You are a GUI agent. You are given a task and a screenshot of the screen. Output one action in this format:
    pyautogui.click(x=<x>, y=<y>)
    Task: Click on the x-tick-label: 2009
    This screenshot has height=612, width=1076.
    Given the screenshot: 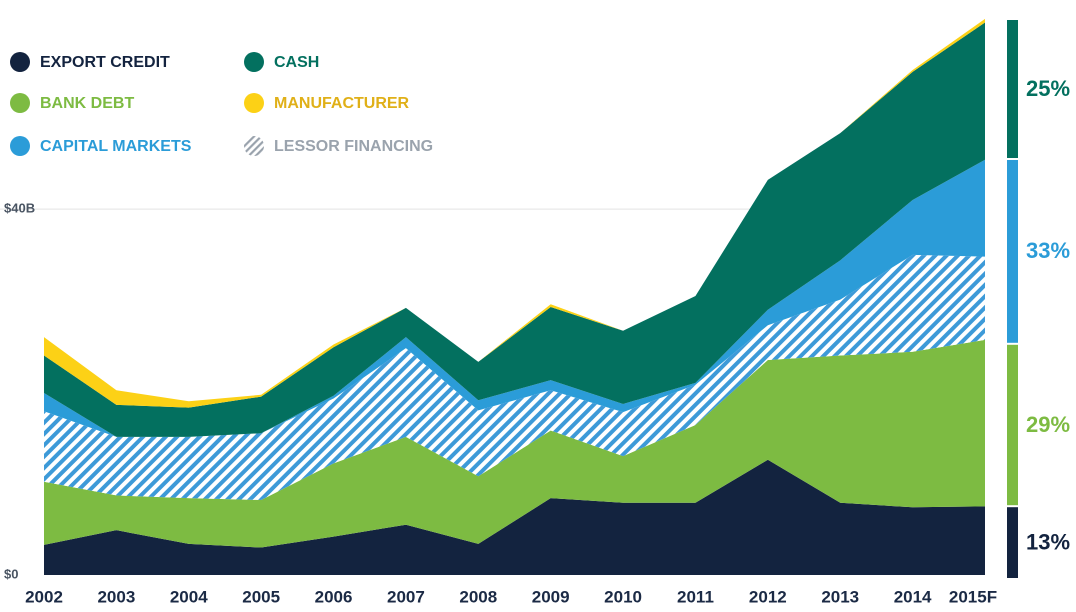 What is the action you would take?
    pyautogui.click(x=551, y=596)
    